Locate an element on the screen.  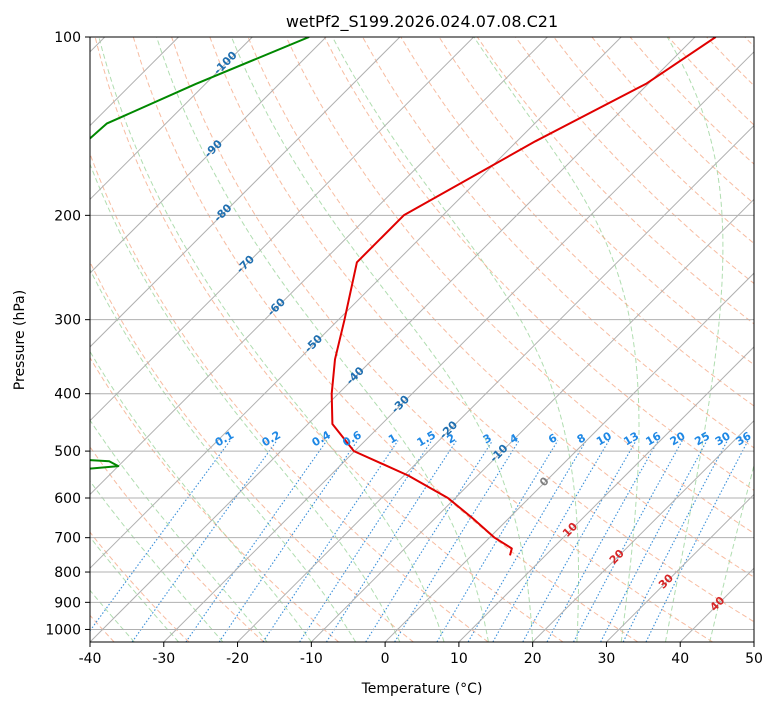
y-tick-label: 700 is located at coordinates (67, 539).